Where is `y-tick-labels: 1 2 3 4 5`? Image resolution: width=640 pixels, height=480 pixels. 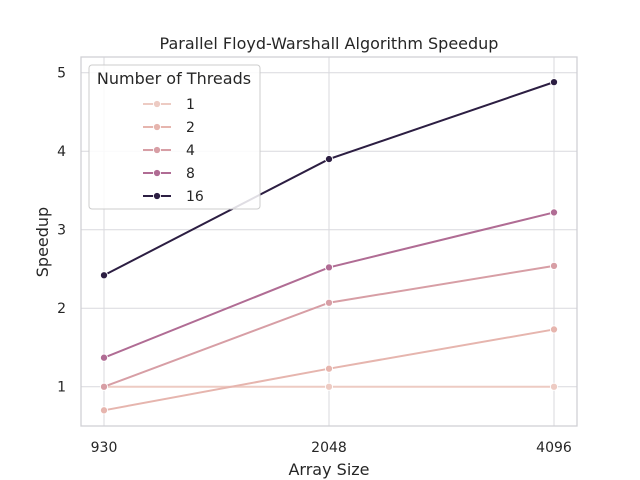 y-tick-labels: 1 2 3 4 5 is located at coordinates (61, 231).